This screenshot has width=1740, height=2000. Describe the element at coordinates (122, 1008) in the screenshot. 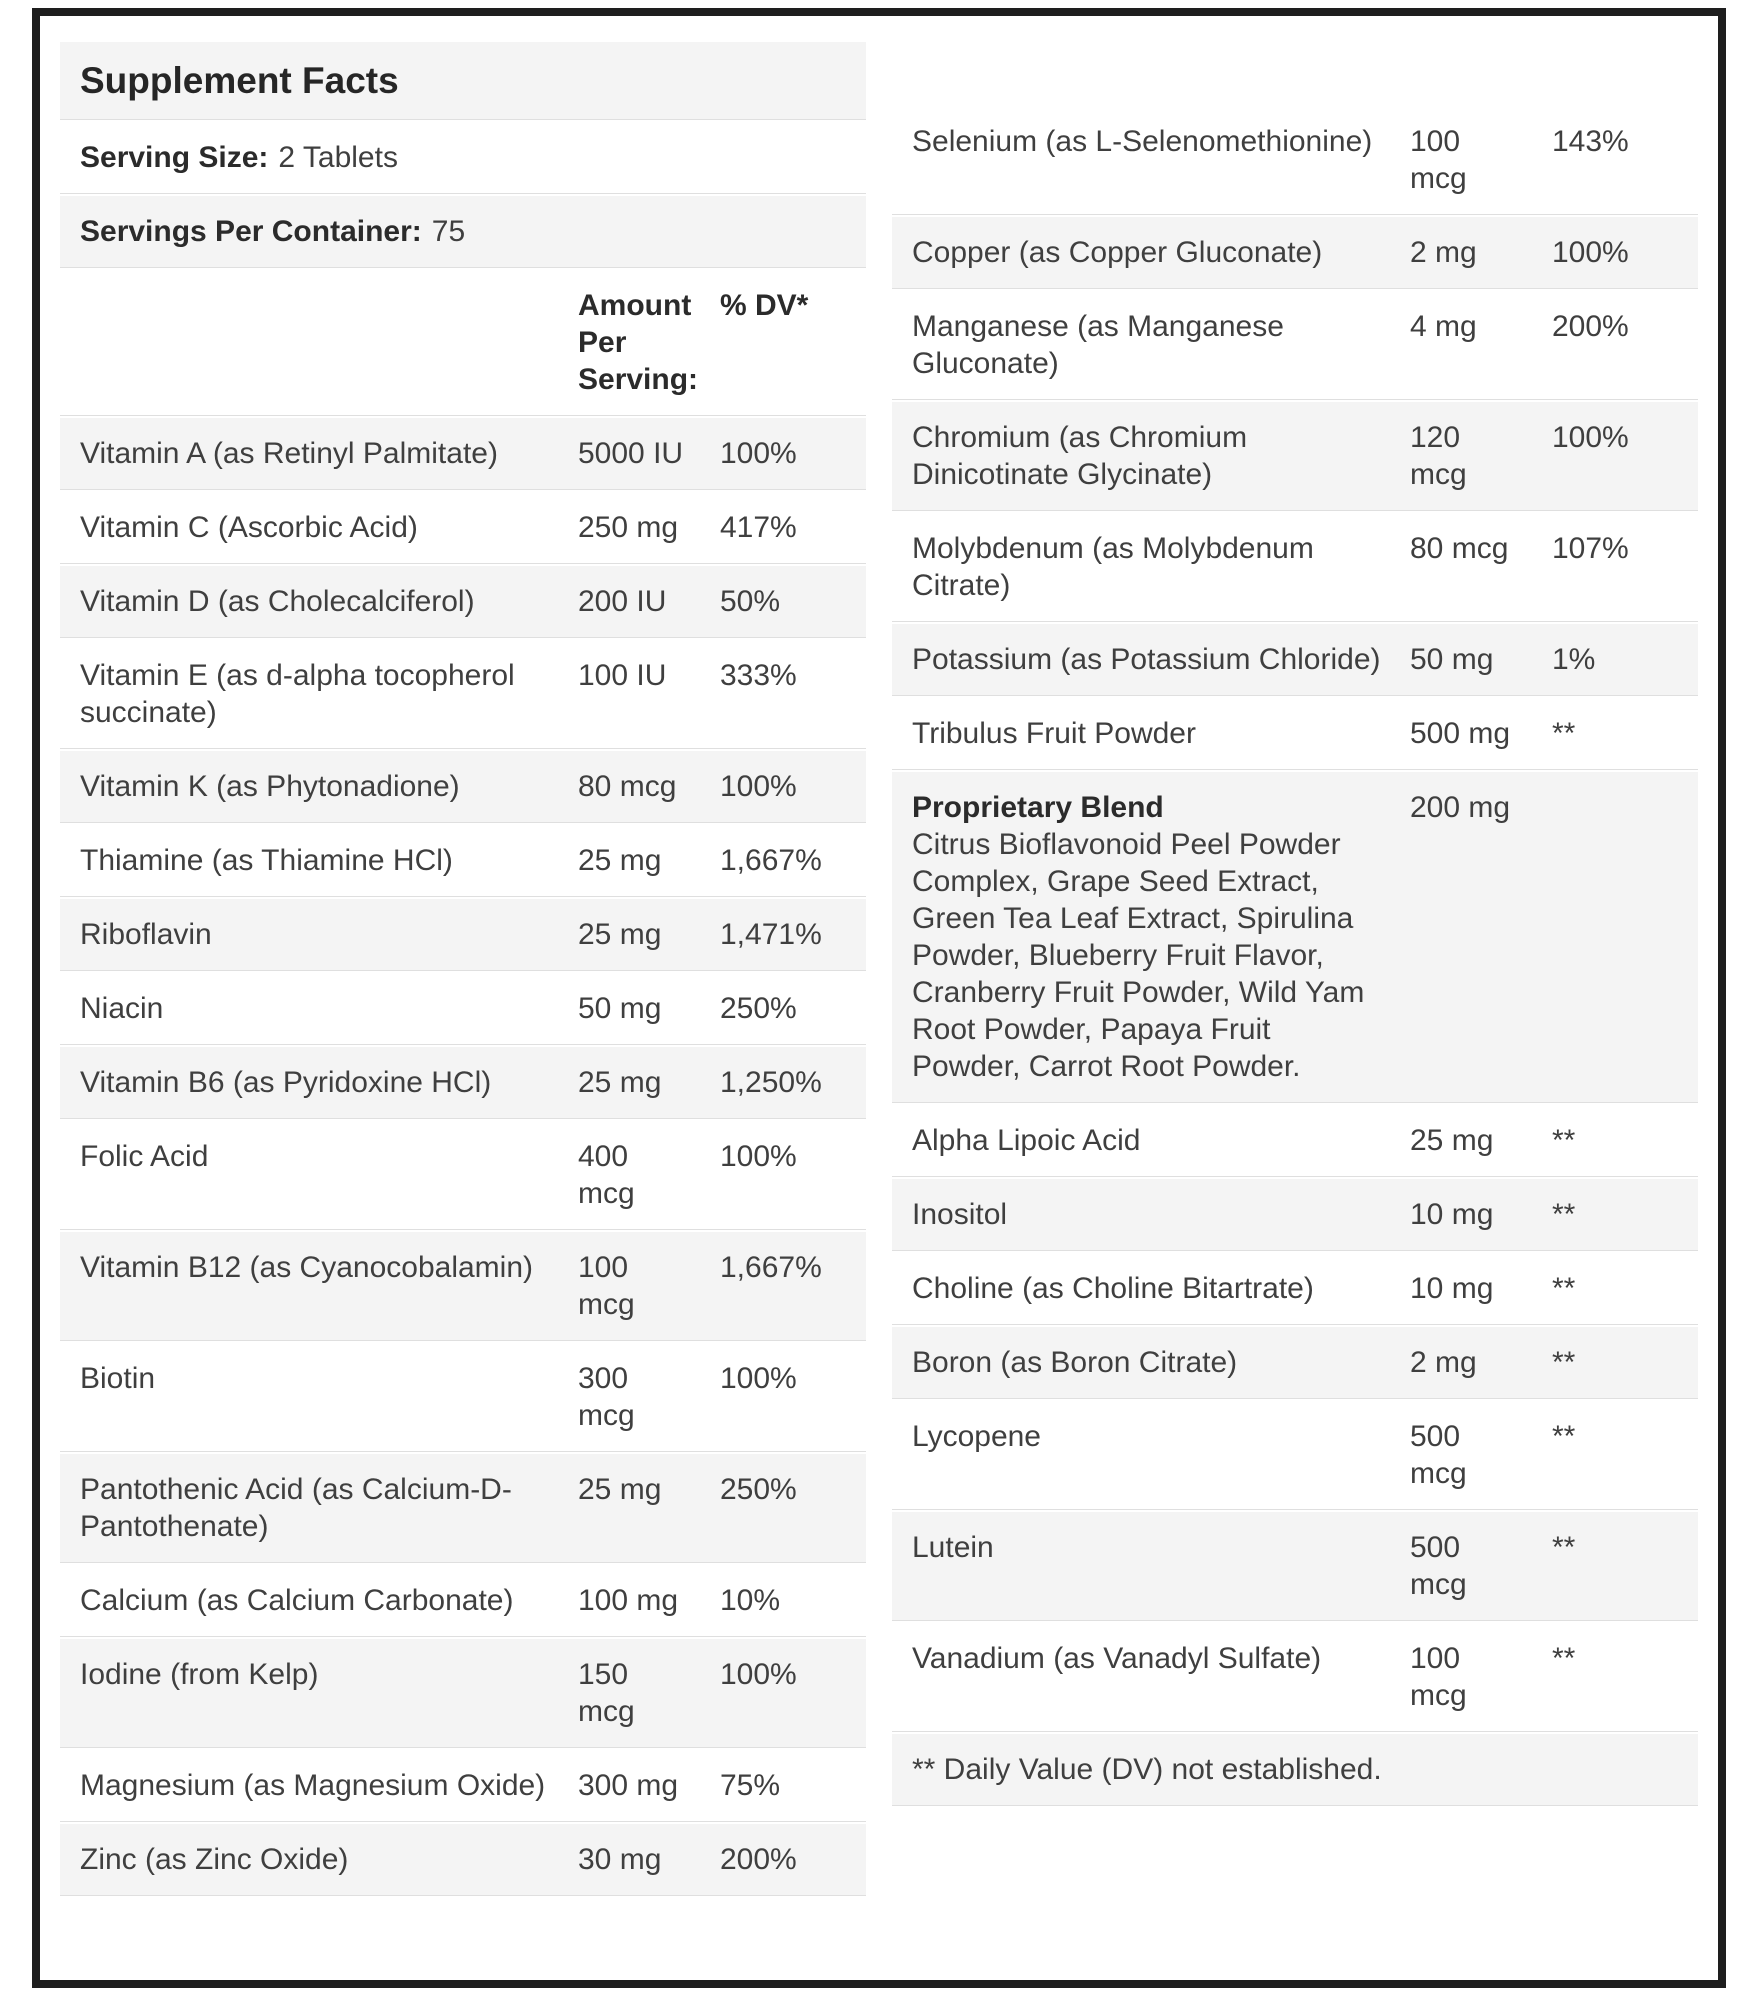

I see `ingredient-name: Niacin` at that location.